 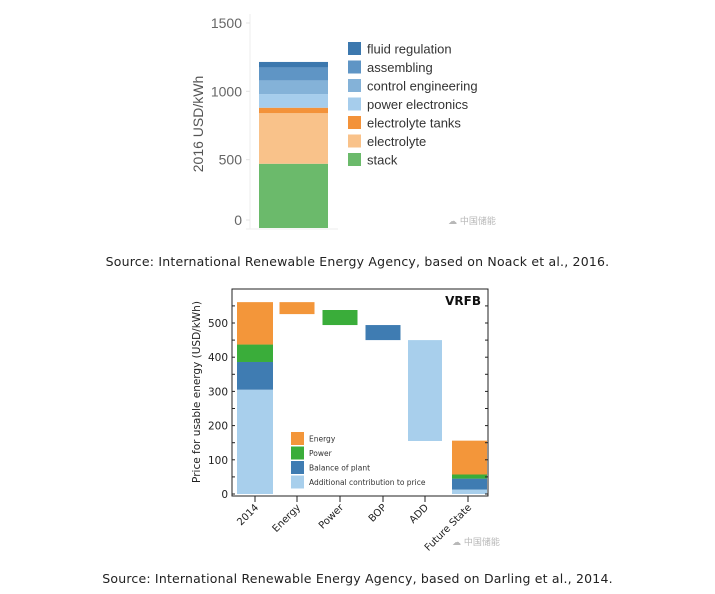 I want to click on legend-label: Energy, so click(x=322, y=439).